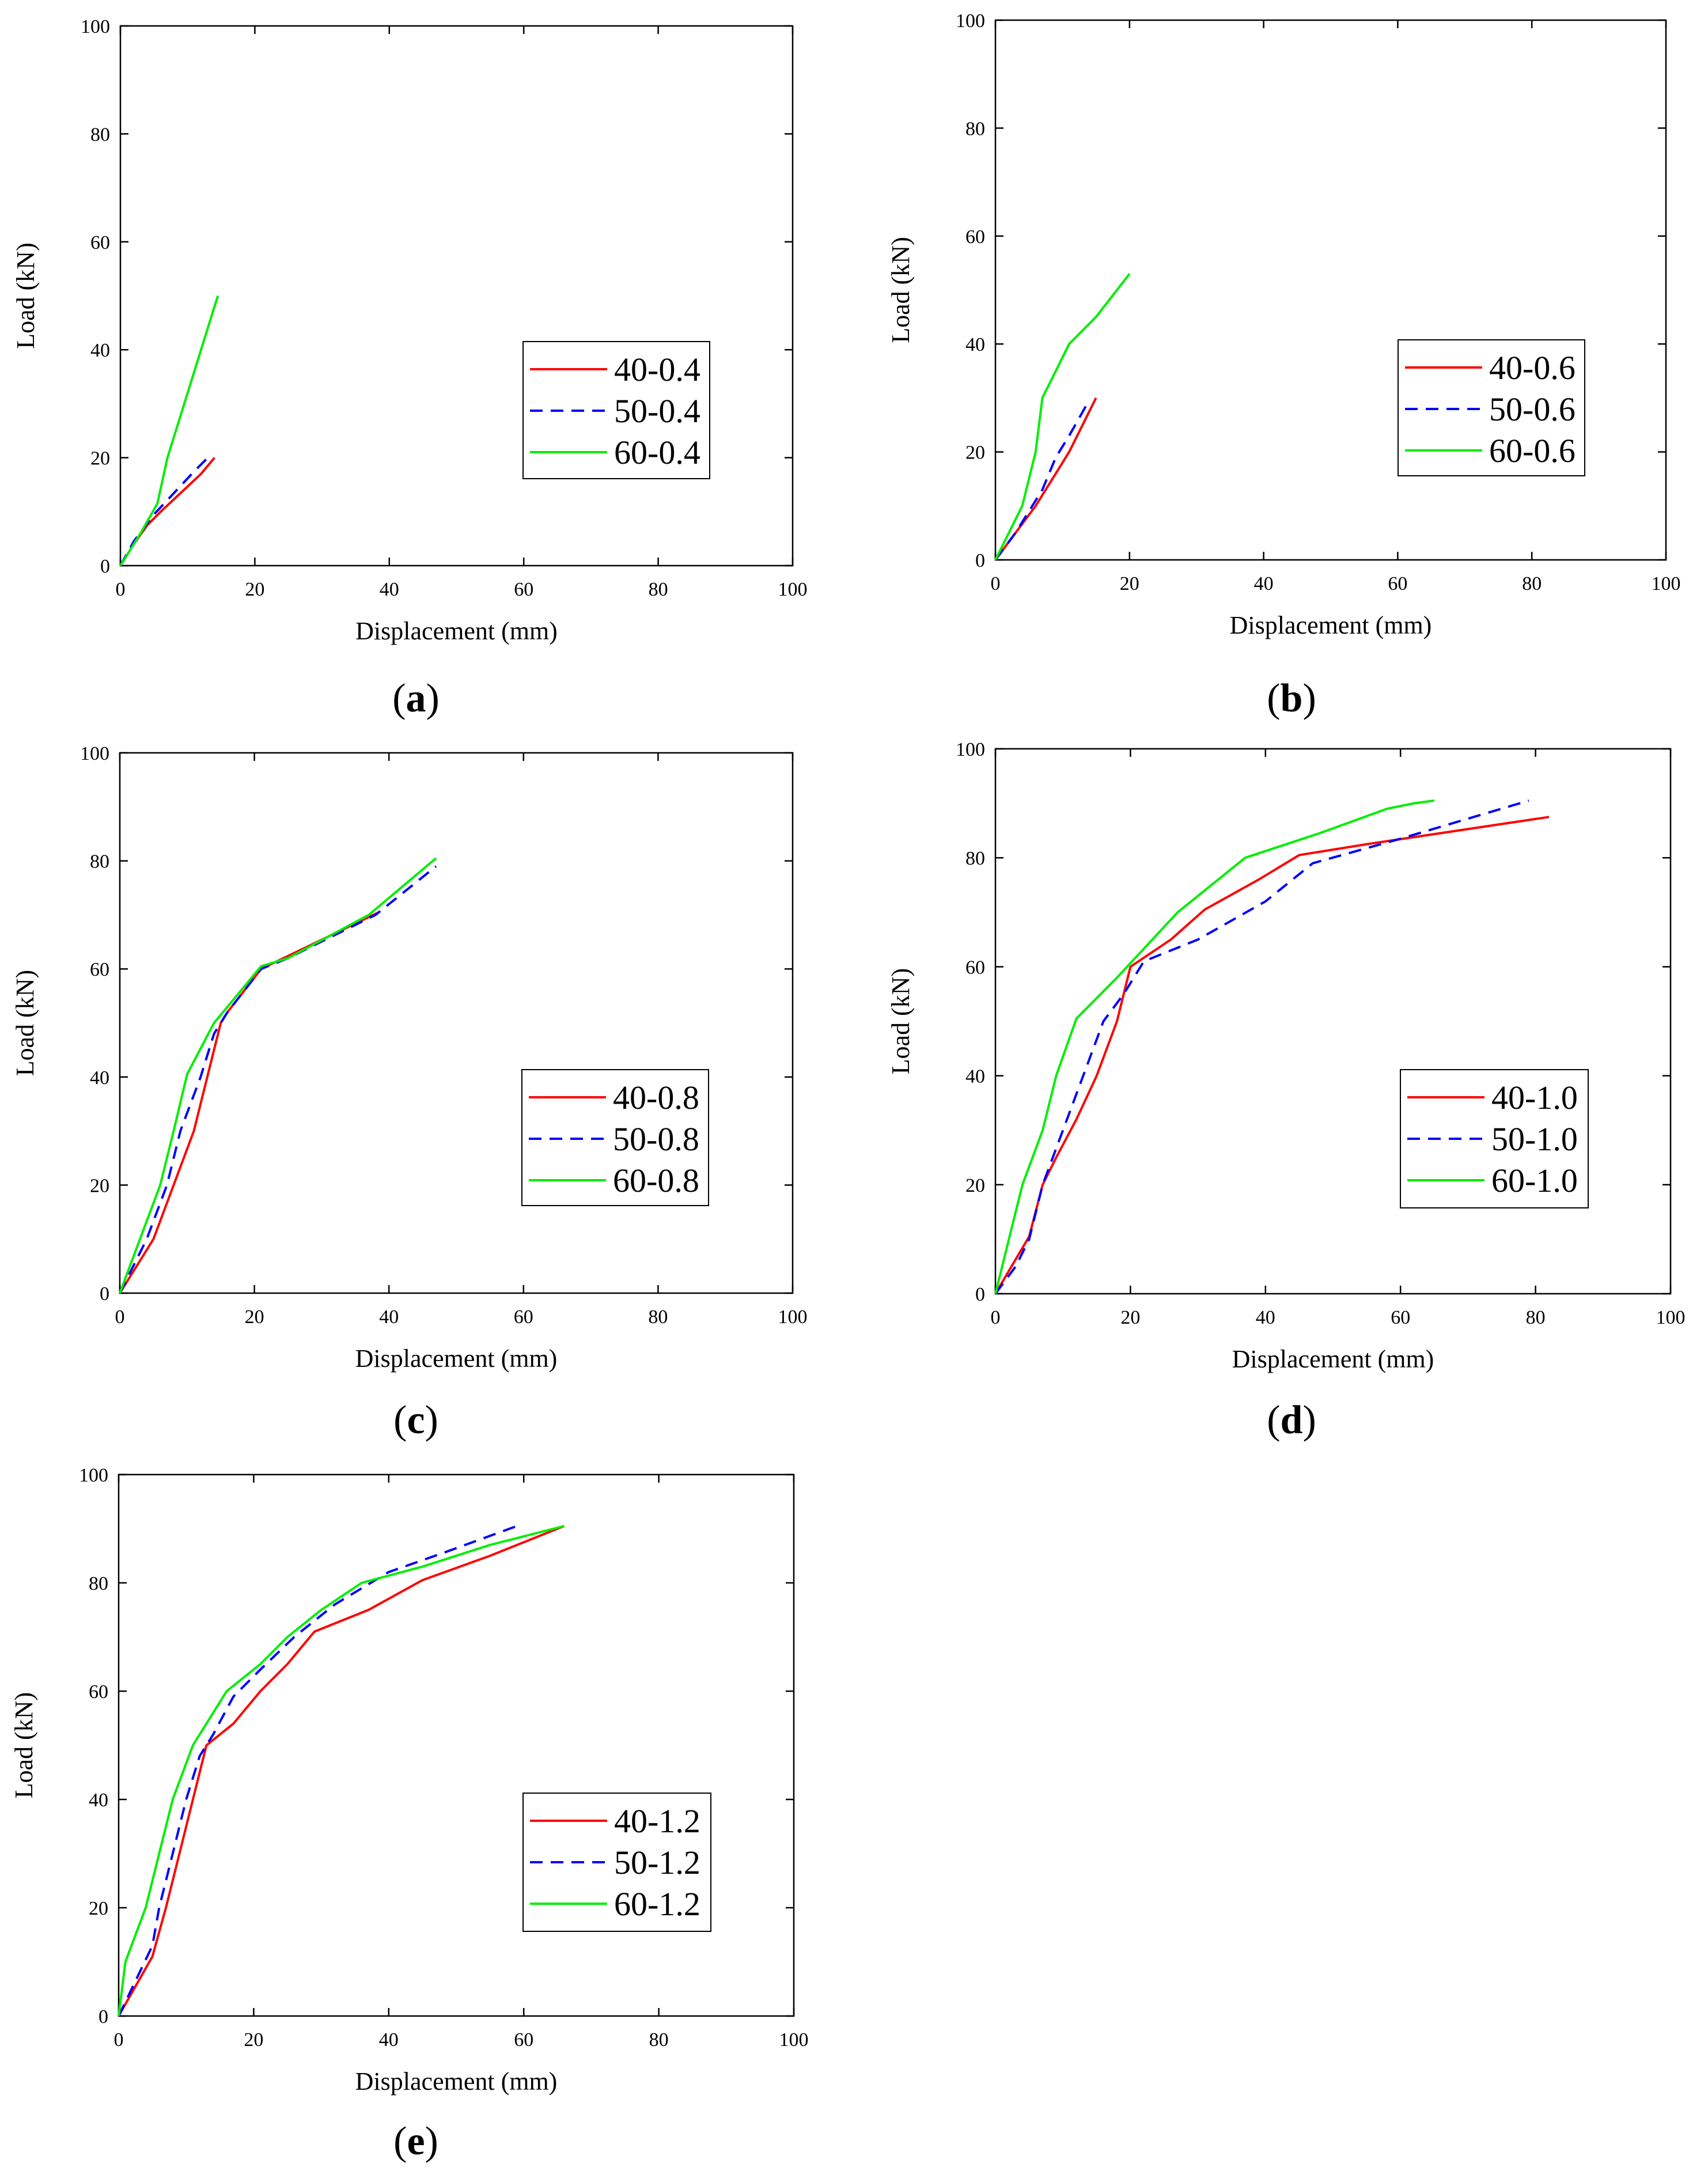 This screenshot has height=2175, width=1708. I want to click on panel-label-letter: c, so click(416, 1420).